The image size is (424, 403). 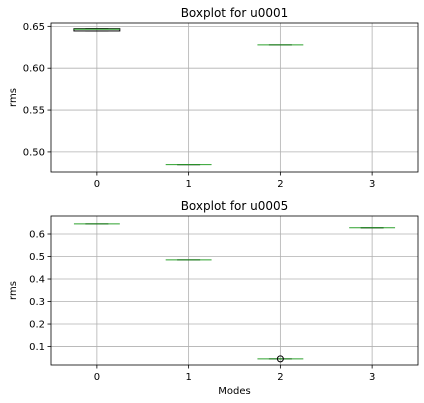 I want to click on y-tick-label: 0.2, so click(x=37, y=325).